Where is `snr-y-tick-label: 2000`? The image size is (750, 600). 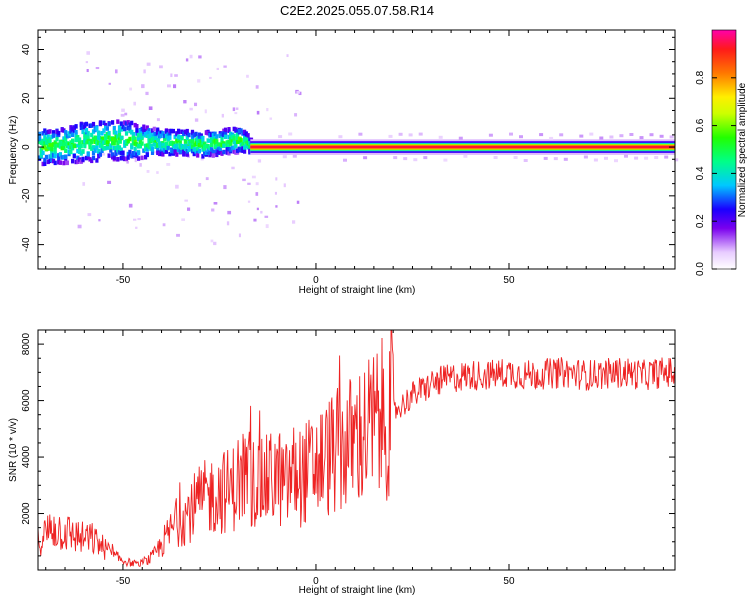
snr-y-tick-label: 2000 is located at coordinates (26, 513).